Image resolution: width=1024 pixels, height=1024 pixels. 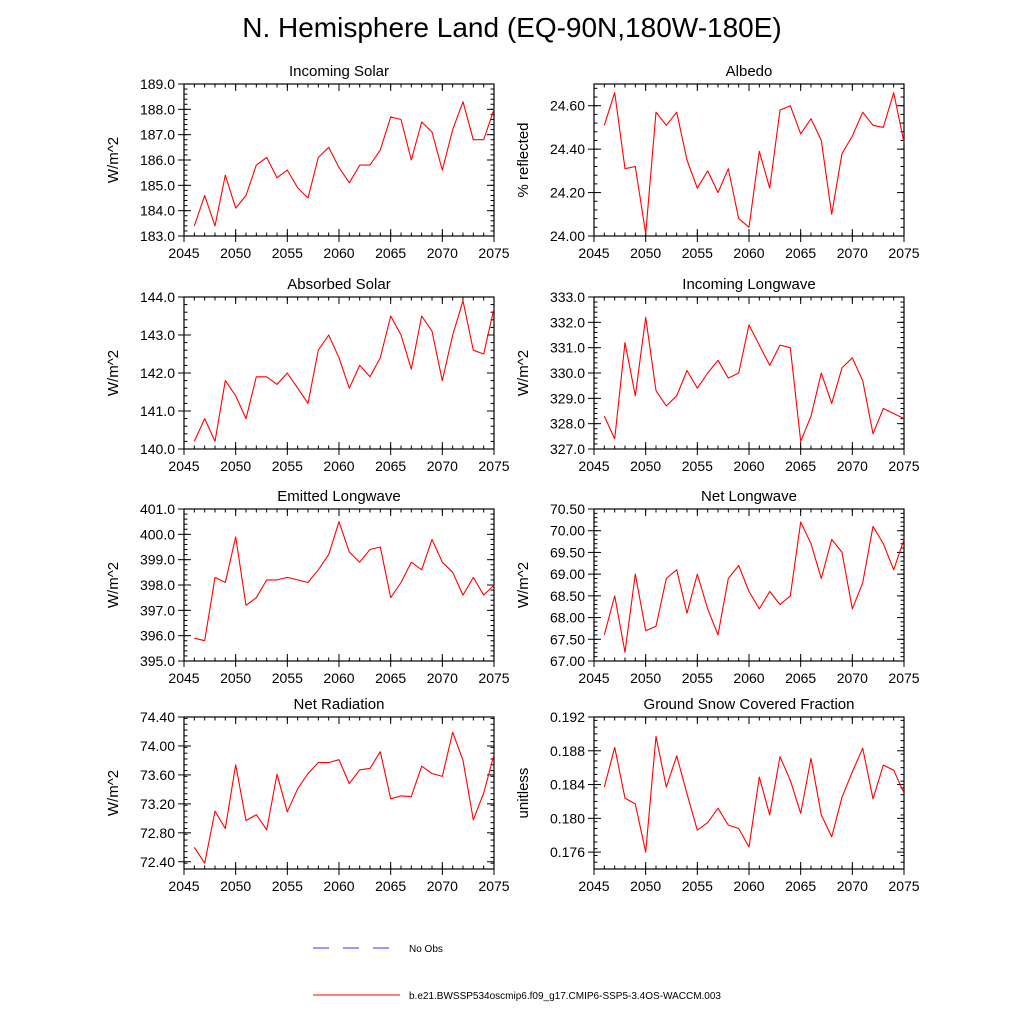 What do you see at coordinates (567, 322) in the screenshot?
I see `y-tick-label: 332.0` at bounding box center [567, 322].